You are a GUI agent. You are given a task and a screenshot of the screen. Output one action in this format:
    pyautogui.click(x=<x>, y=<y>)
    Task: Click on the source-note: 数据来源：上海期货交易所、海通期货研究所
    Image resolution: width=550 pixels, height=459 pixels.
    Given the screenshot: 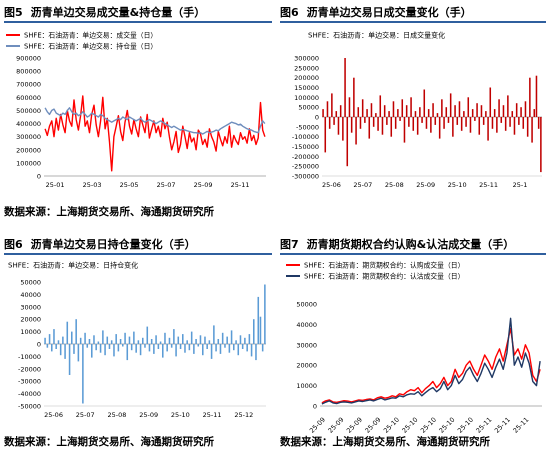 What is the action you would take?
    pyautogui.click(x=385, y=442)
    